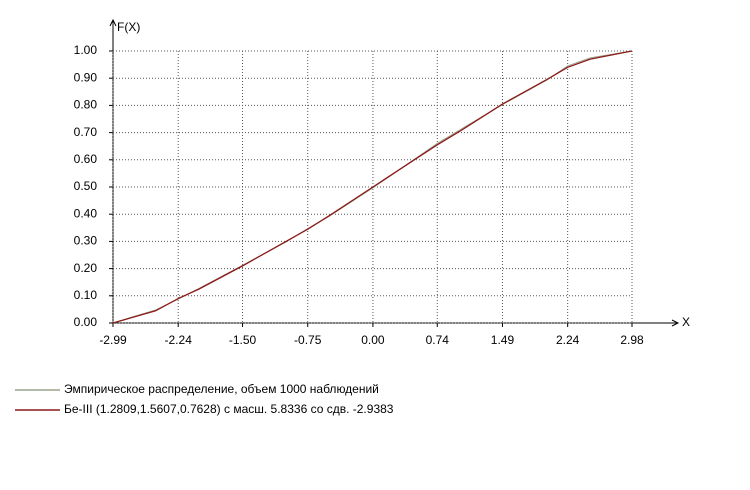 The width and height of the screenshot is (750, 490). I want to click on y-axis-label: F(X), so click(128, 27).